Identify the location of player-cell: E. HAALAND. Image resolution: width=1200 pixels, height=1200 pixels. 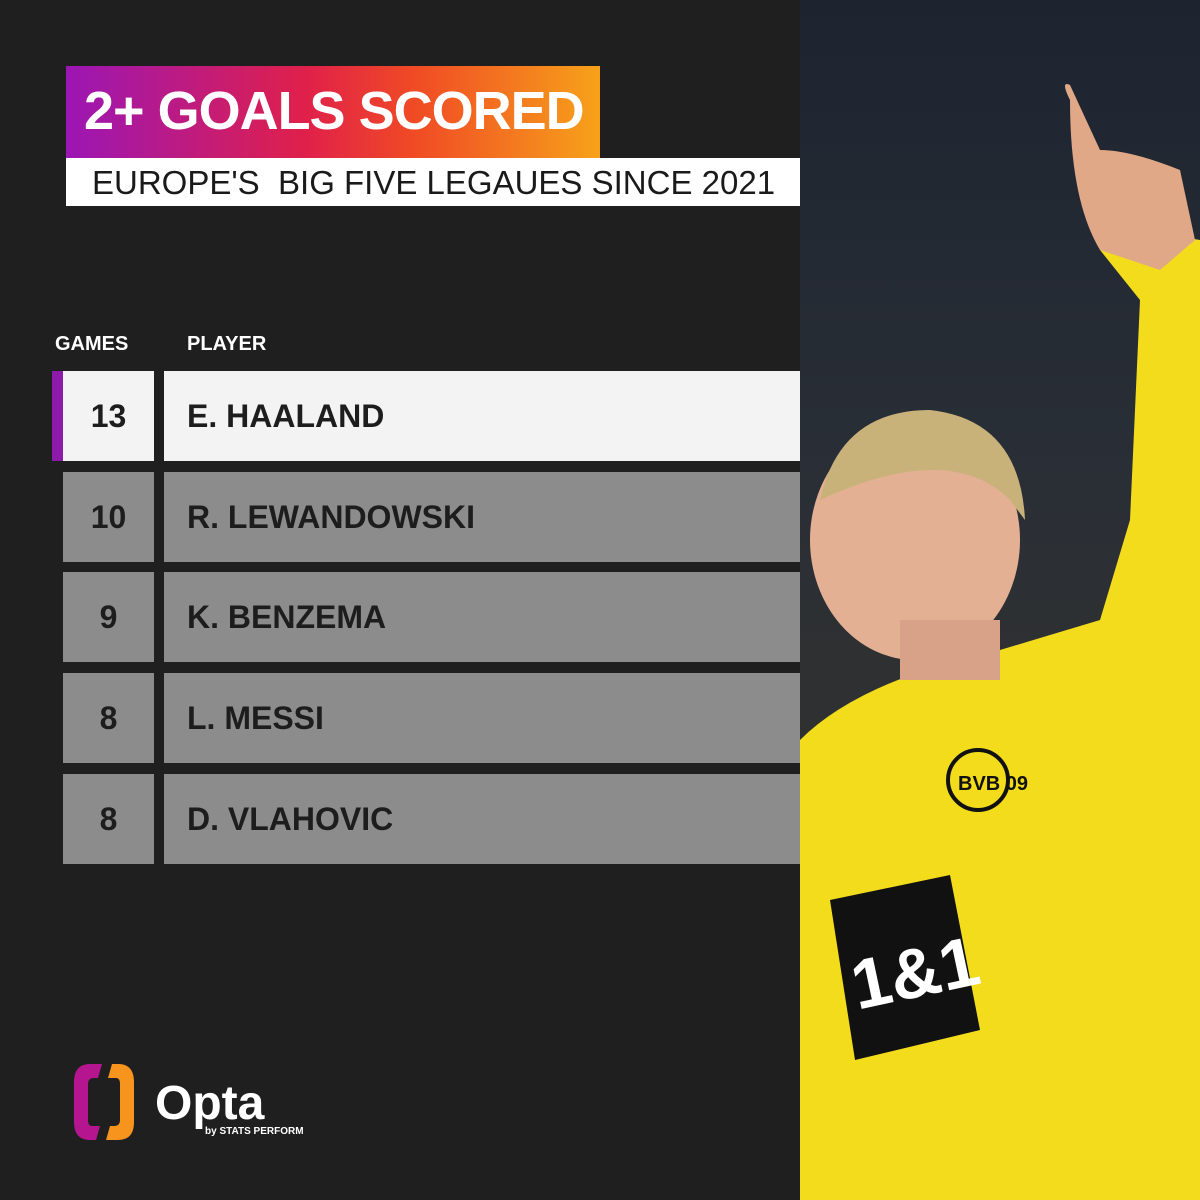
(482, 416).